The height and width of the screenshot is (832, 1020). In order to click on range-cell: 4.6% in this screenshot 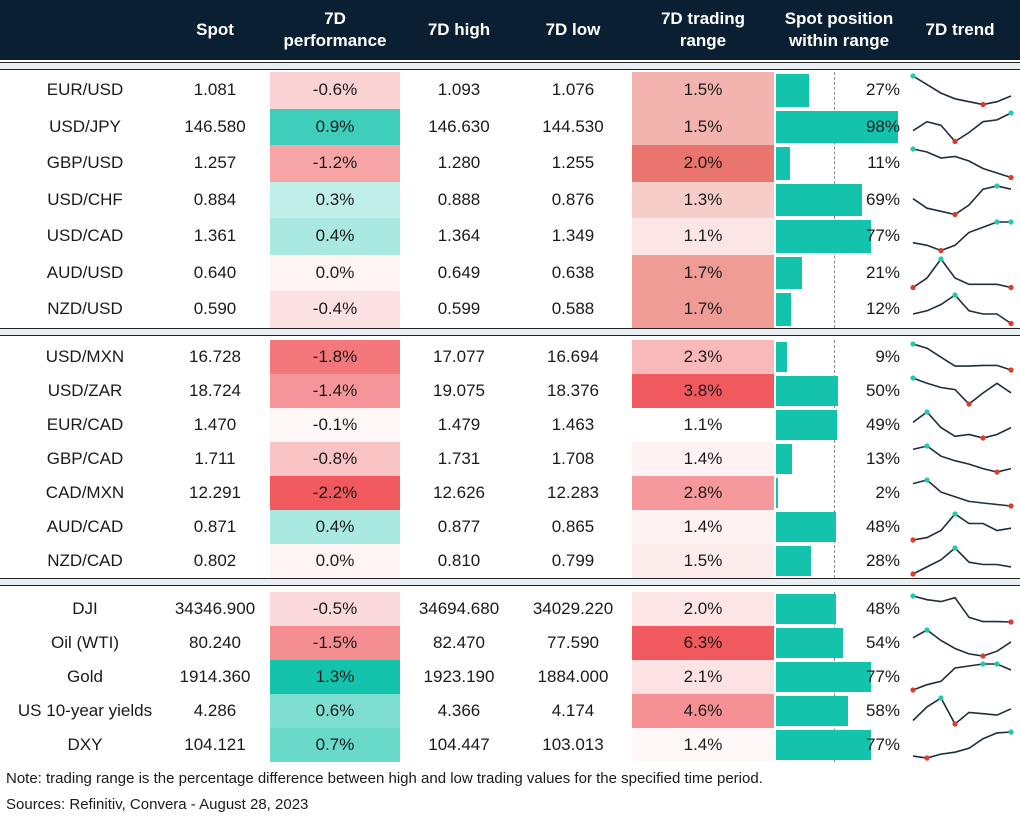, I will do `click(703, 711)`.